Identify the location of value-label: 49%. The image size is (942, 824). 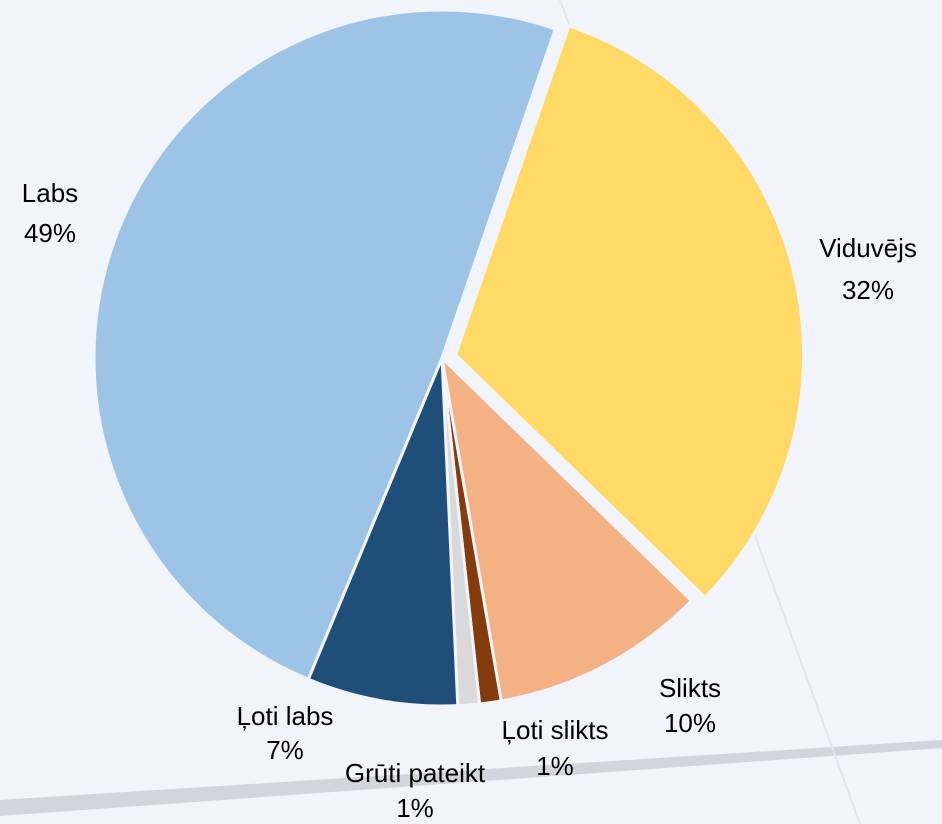
(50, 233).